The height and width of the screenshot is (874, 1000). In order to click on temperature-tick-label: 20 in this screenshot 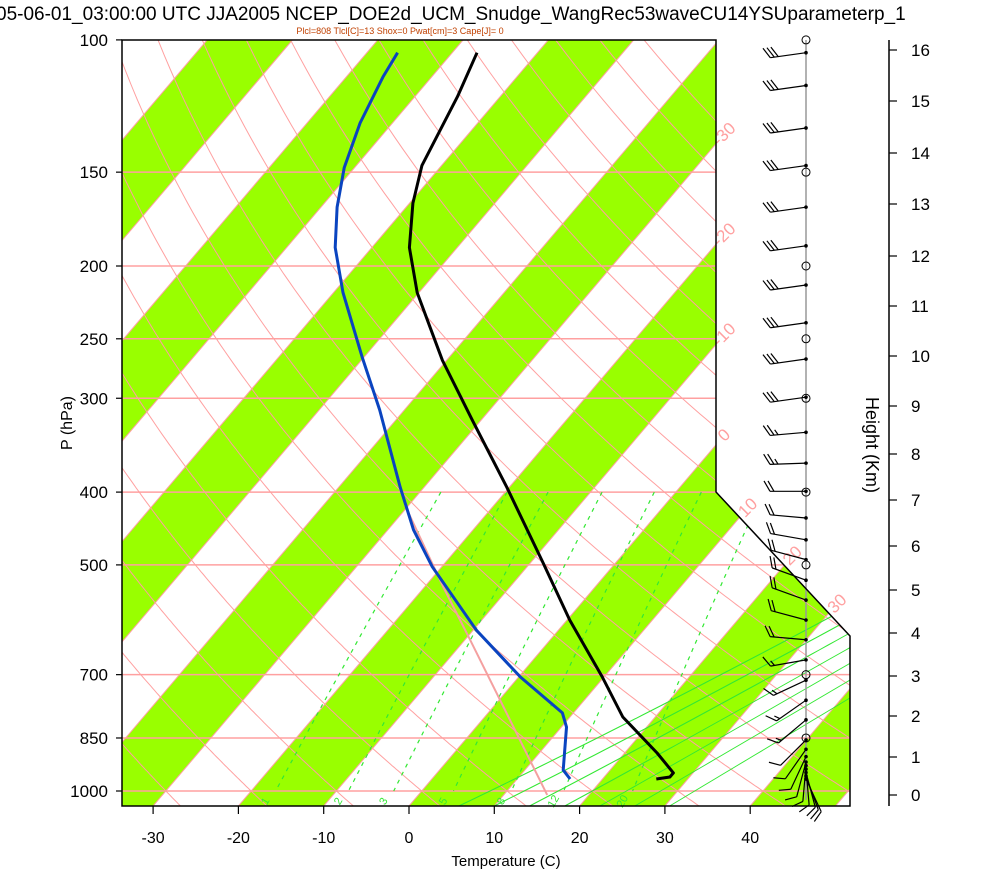, I will do `click(580, 838)`.